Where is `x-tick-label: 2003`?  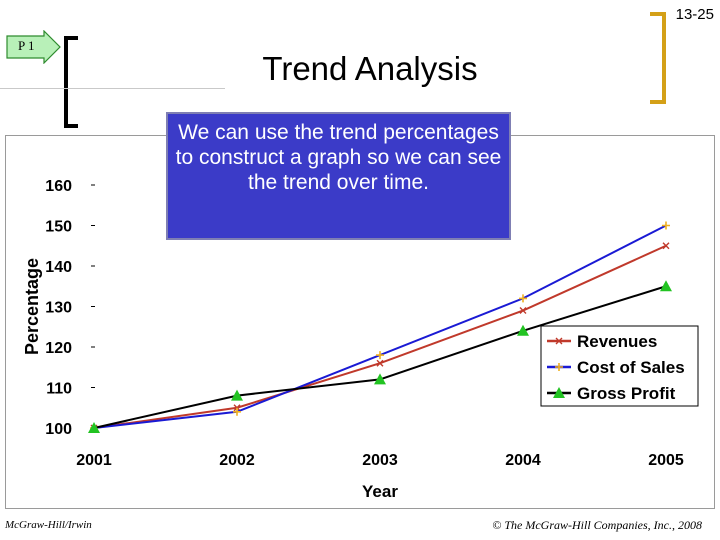 x-tick-label: 2003 is located at coordinates (380, 460).